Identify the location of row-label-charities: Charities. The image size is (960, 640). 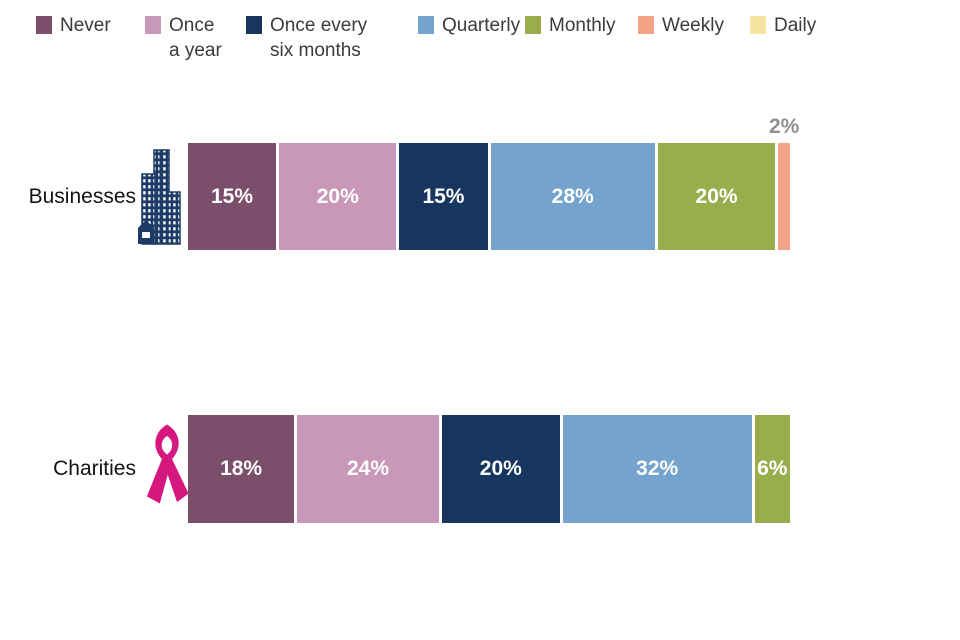
(94, 468).